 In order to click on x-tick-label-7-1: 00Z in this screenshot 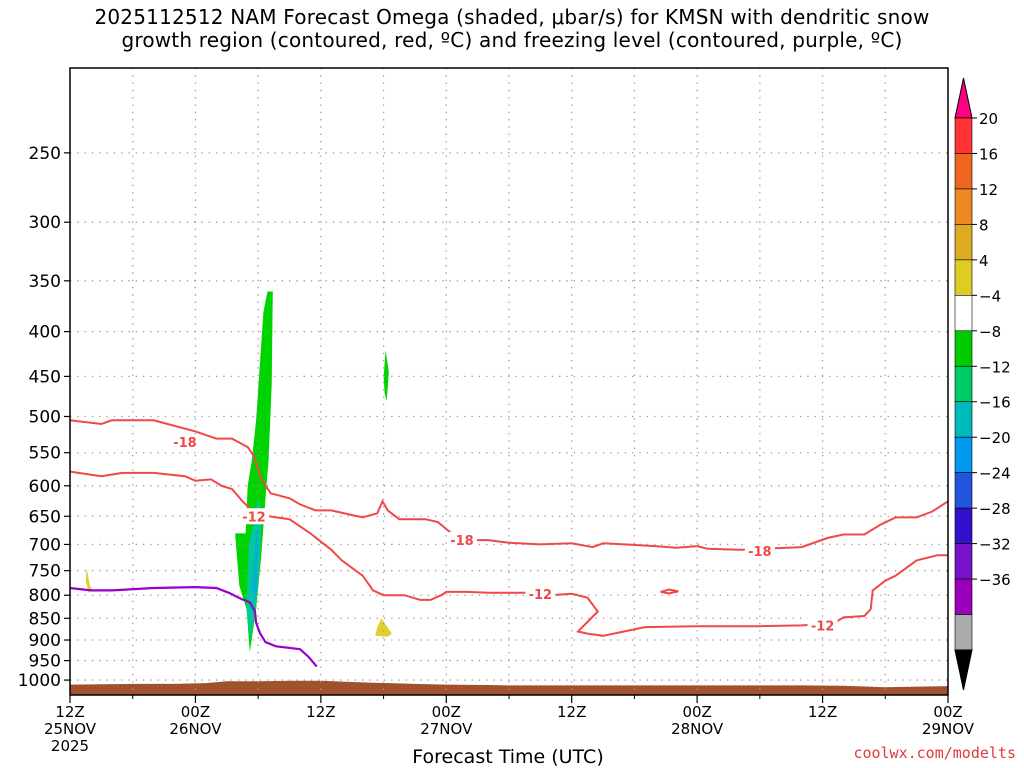, I will do `click(947, 712)`.